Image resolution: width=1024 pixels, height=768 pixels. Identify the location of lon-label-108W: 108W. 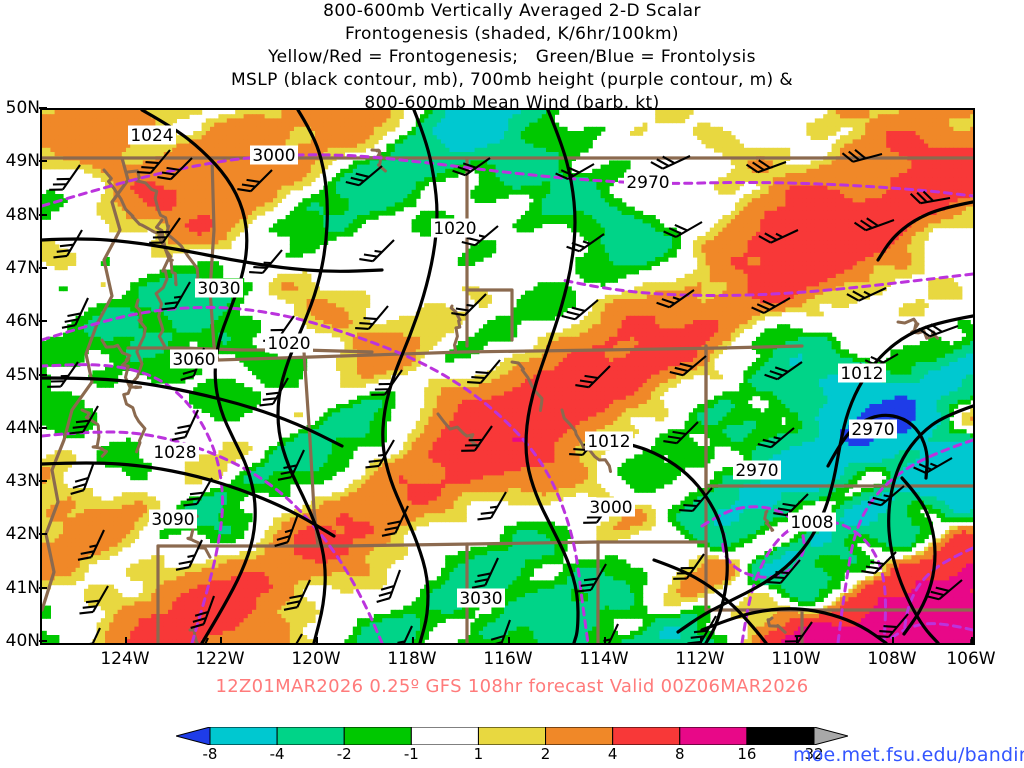
(892, 659).